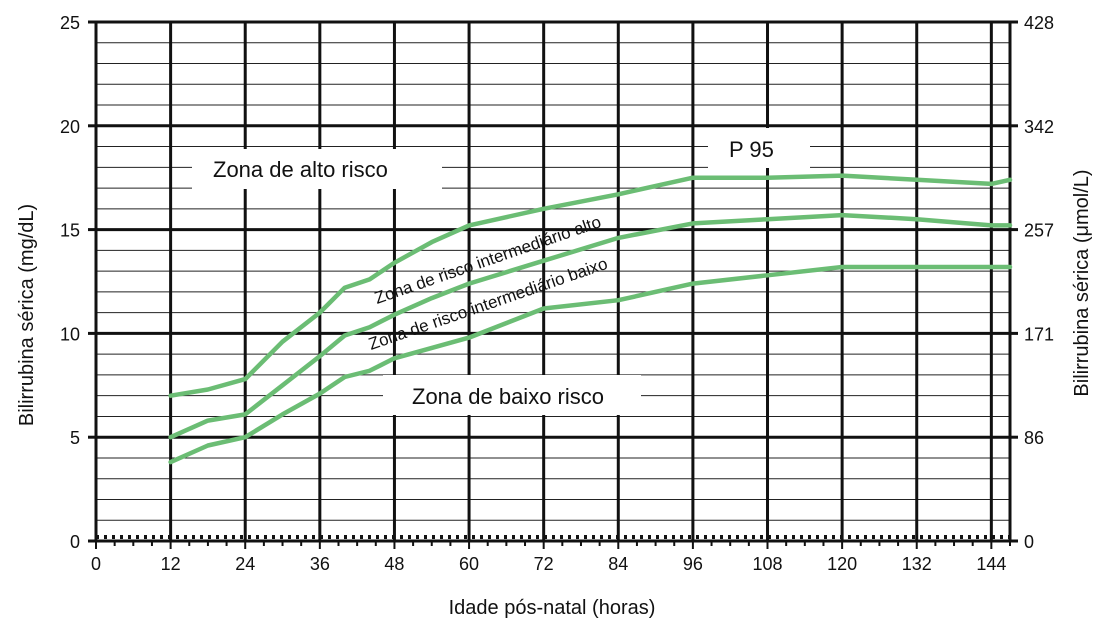  What do you see at coordinates (1039, 231) in the screenshot?
I see `right-tick-label: 257` at bounding box center [1039, 231].